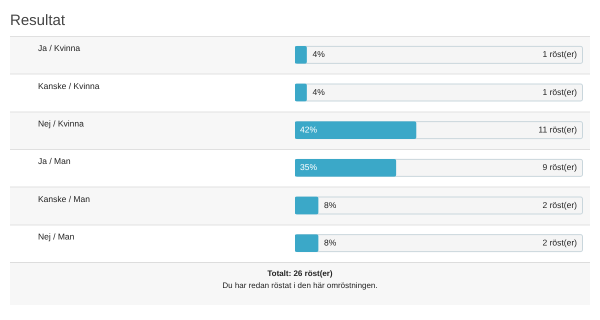  Describe the element at coordinates (309, 129) in the screenshot. I see `data-label: 42%` at that location.